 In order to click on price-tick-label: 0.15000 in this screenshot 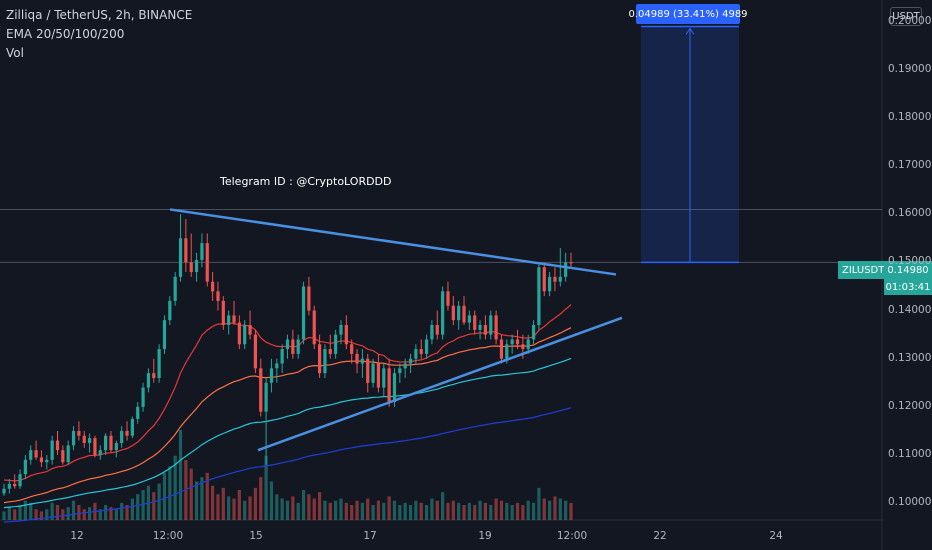, I will do `click(910, 261)`.